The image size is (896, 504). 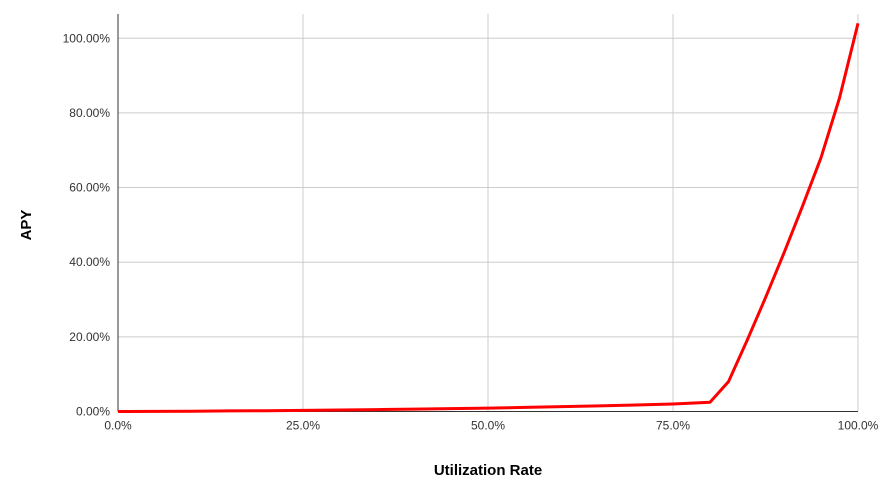 I want to click on y-tick-label: 20.00%, so click(x=89, y=337).